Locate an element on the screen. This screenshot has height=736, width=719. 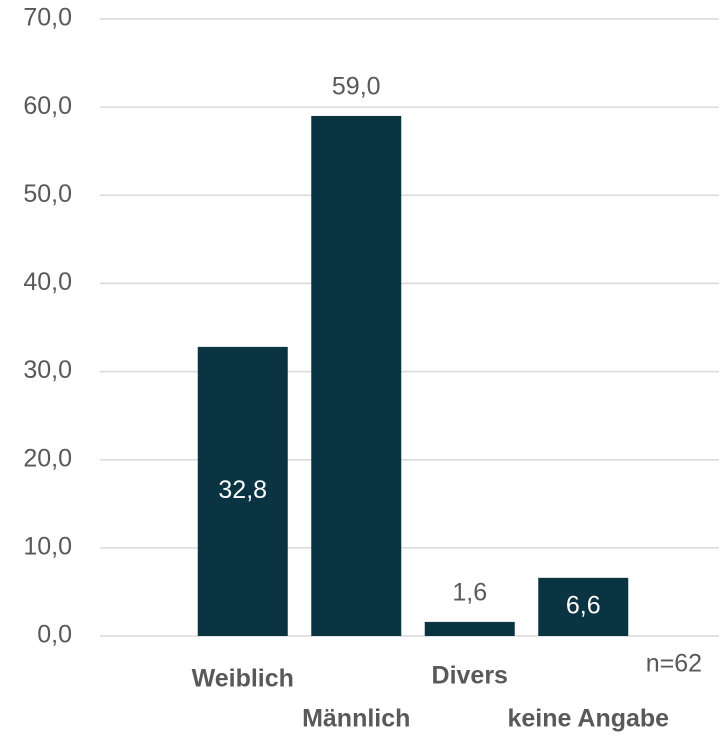
data-label: 59,0 is located at coordinates (356, 87).